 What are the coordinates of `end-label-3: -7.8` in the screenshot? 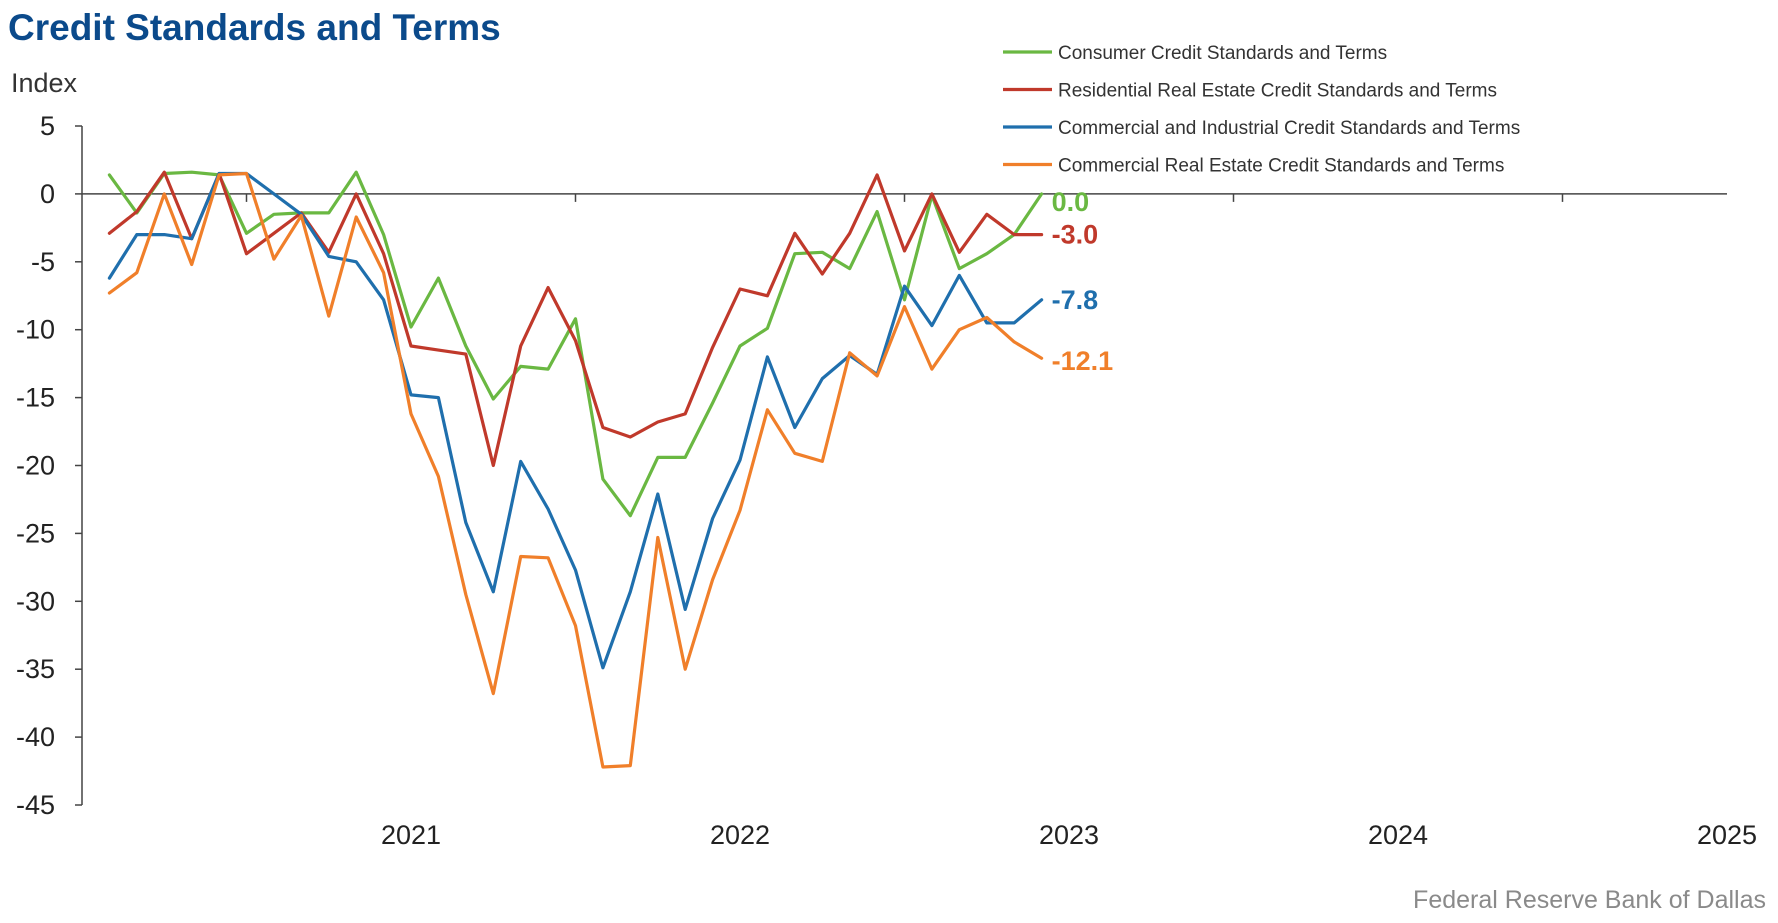 It's located at (1075, 300).